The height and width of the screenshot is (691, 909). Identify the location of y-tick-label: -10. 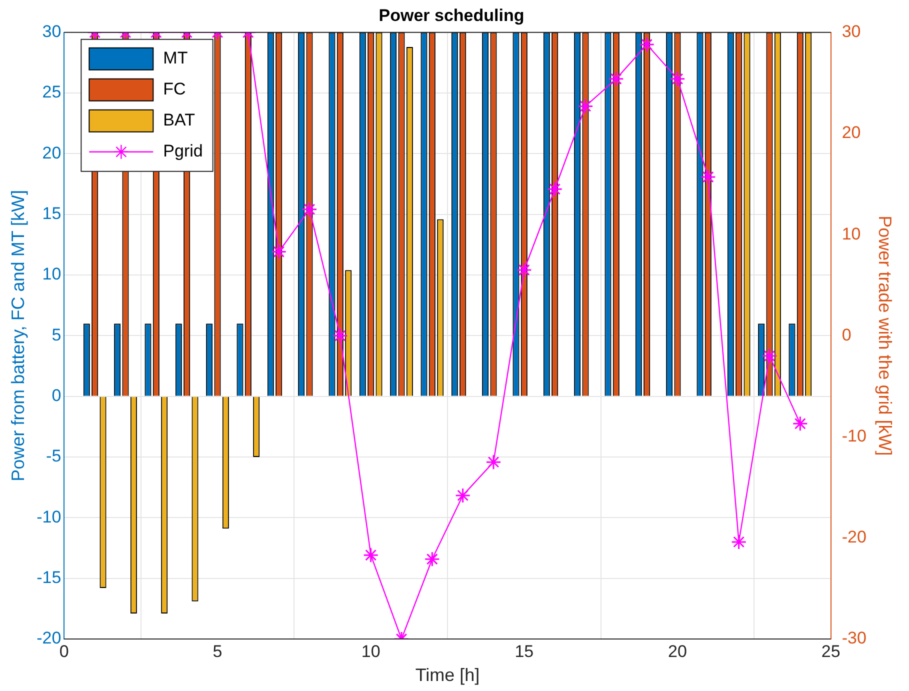
(49, 516).